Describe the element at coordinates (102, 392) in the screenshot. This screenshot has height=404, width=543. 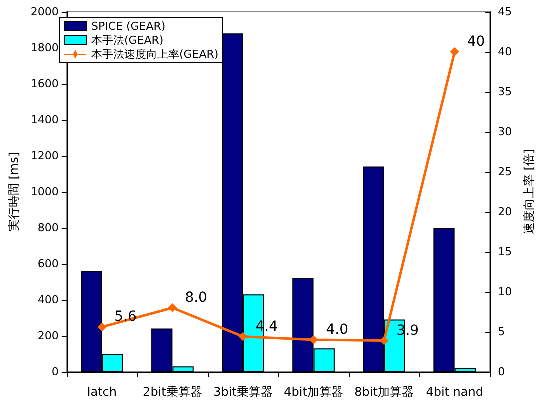
I see `x-tick-label: latch` at that location.